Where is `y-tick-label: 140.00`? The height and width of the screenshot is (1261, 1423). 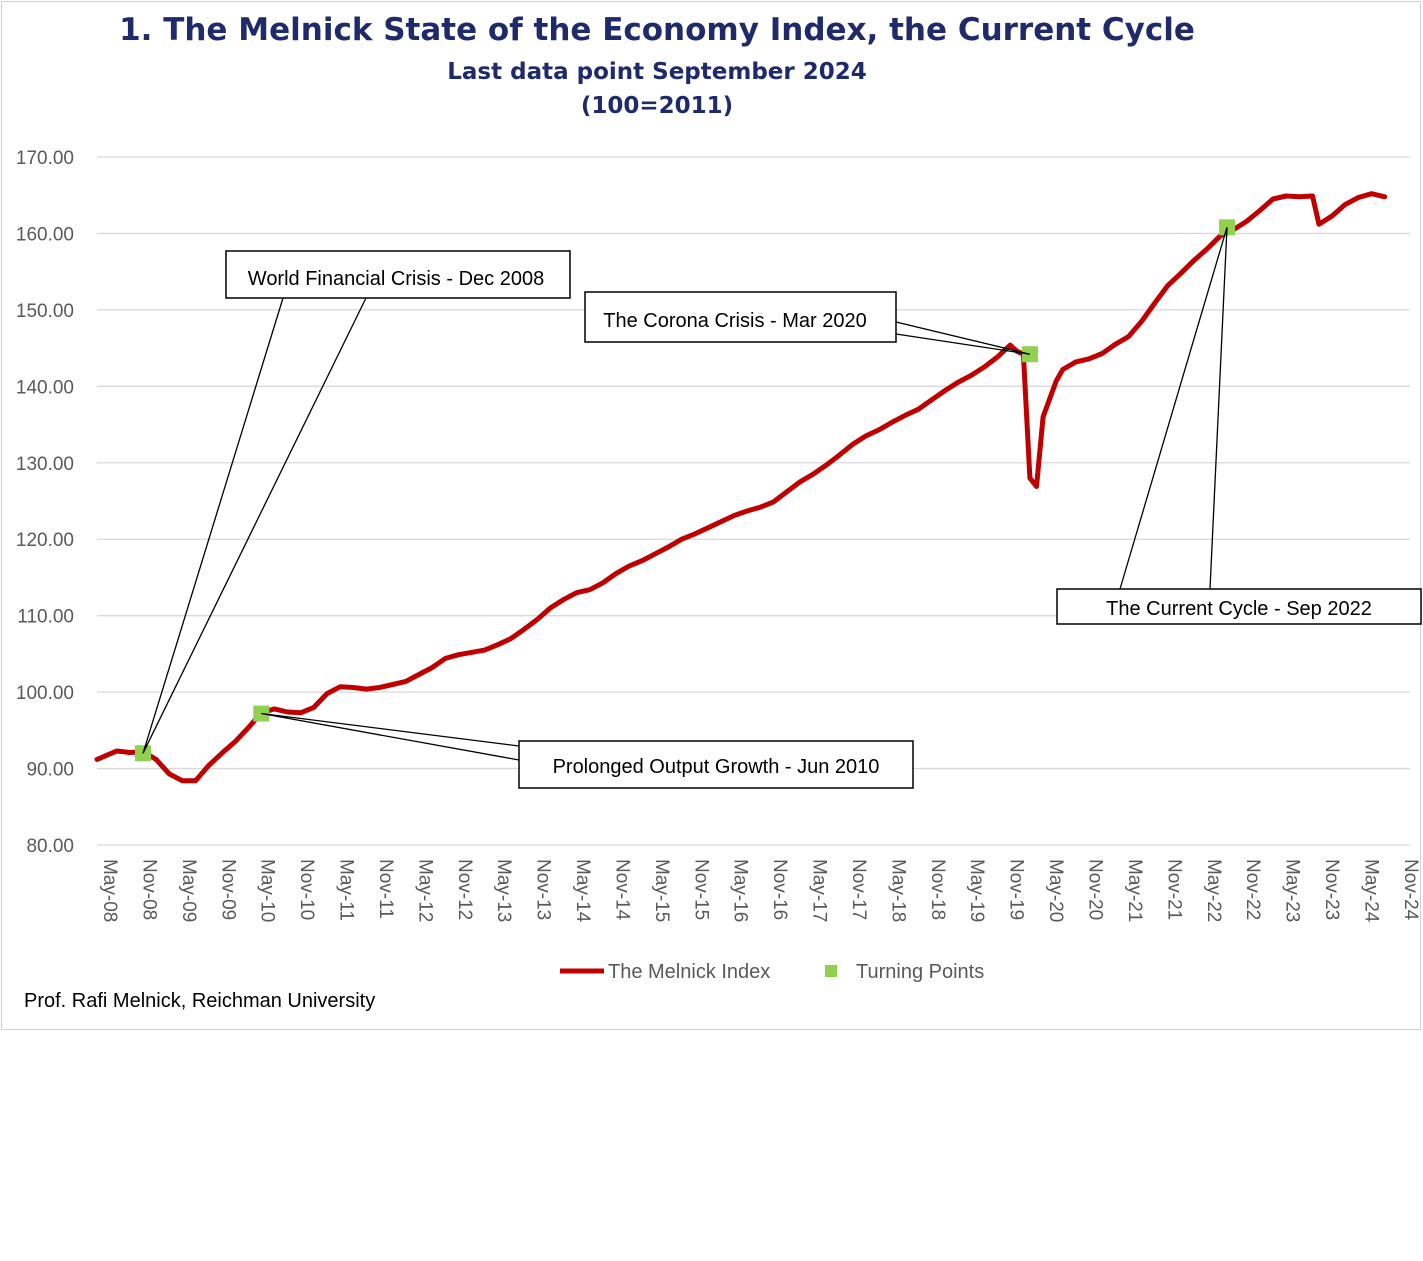
y-tick-label: 140.00 is located at coordinates (45, 387).